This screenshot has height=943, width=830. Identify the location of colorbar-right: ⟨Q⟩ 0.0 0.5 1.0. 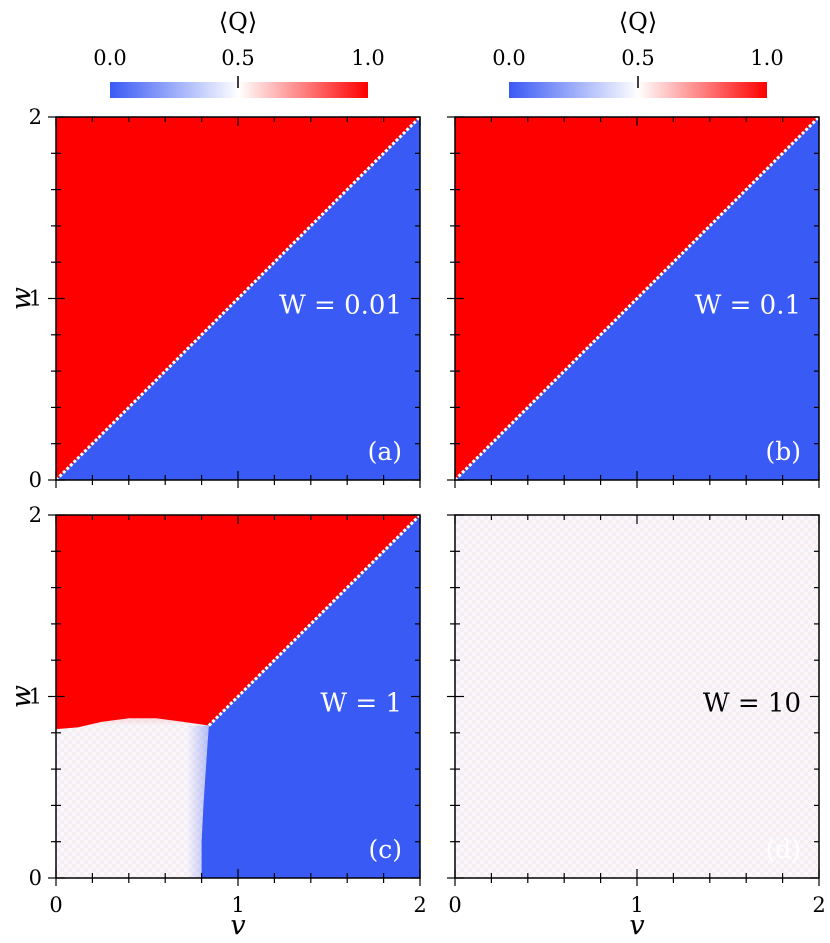
(638, 53).